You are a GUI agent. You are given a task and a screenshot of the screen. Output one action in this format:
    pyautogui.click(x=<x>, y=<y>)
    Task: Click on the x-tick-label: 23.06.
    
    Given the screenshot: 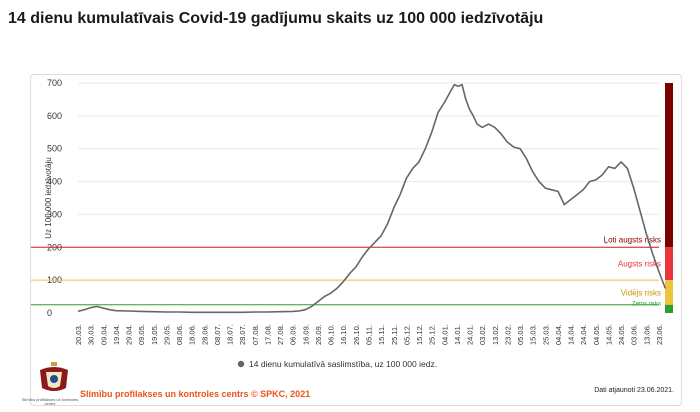 What is the action you would take?
    pyautogui.click(x=659, y=334)
    